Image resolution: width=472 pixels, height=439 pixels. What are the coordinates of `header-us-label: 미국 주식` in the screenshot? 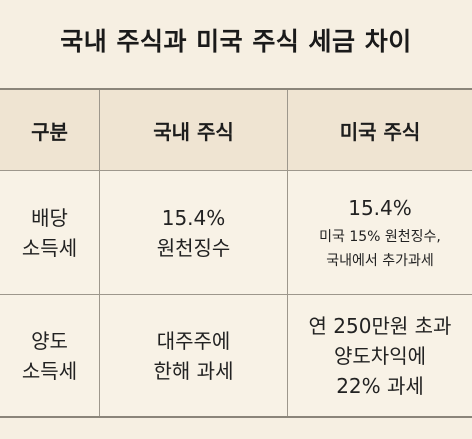 It's located at (380, 131).